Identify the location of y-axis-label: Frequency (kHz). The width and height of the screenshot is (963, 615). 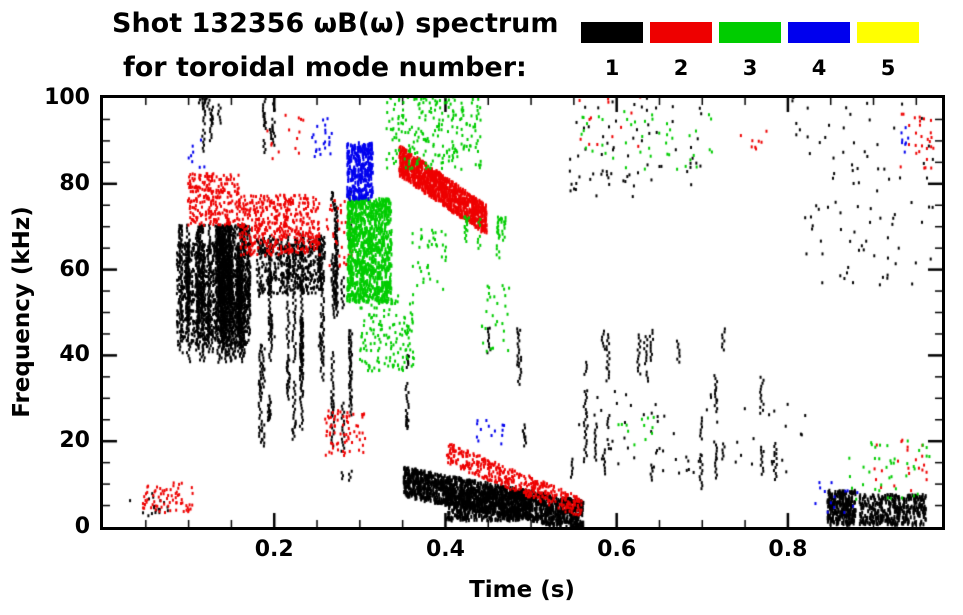
(22, 312).